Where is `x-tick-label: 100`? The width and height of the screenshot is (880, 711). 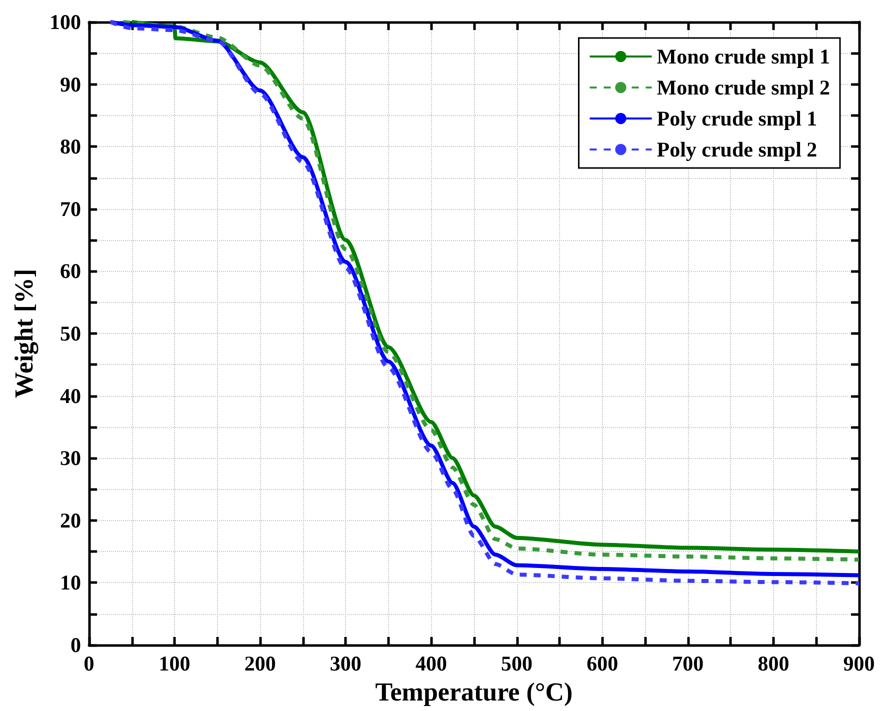
x-tick-label: 100 is located at coordinates (174, 664).